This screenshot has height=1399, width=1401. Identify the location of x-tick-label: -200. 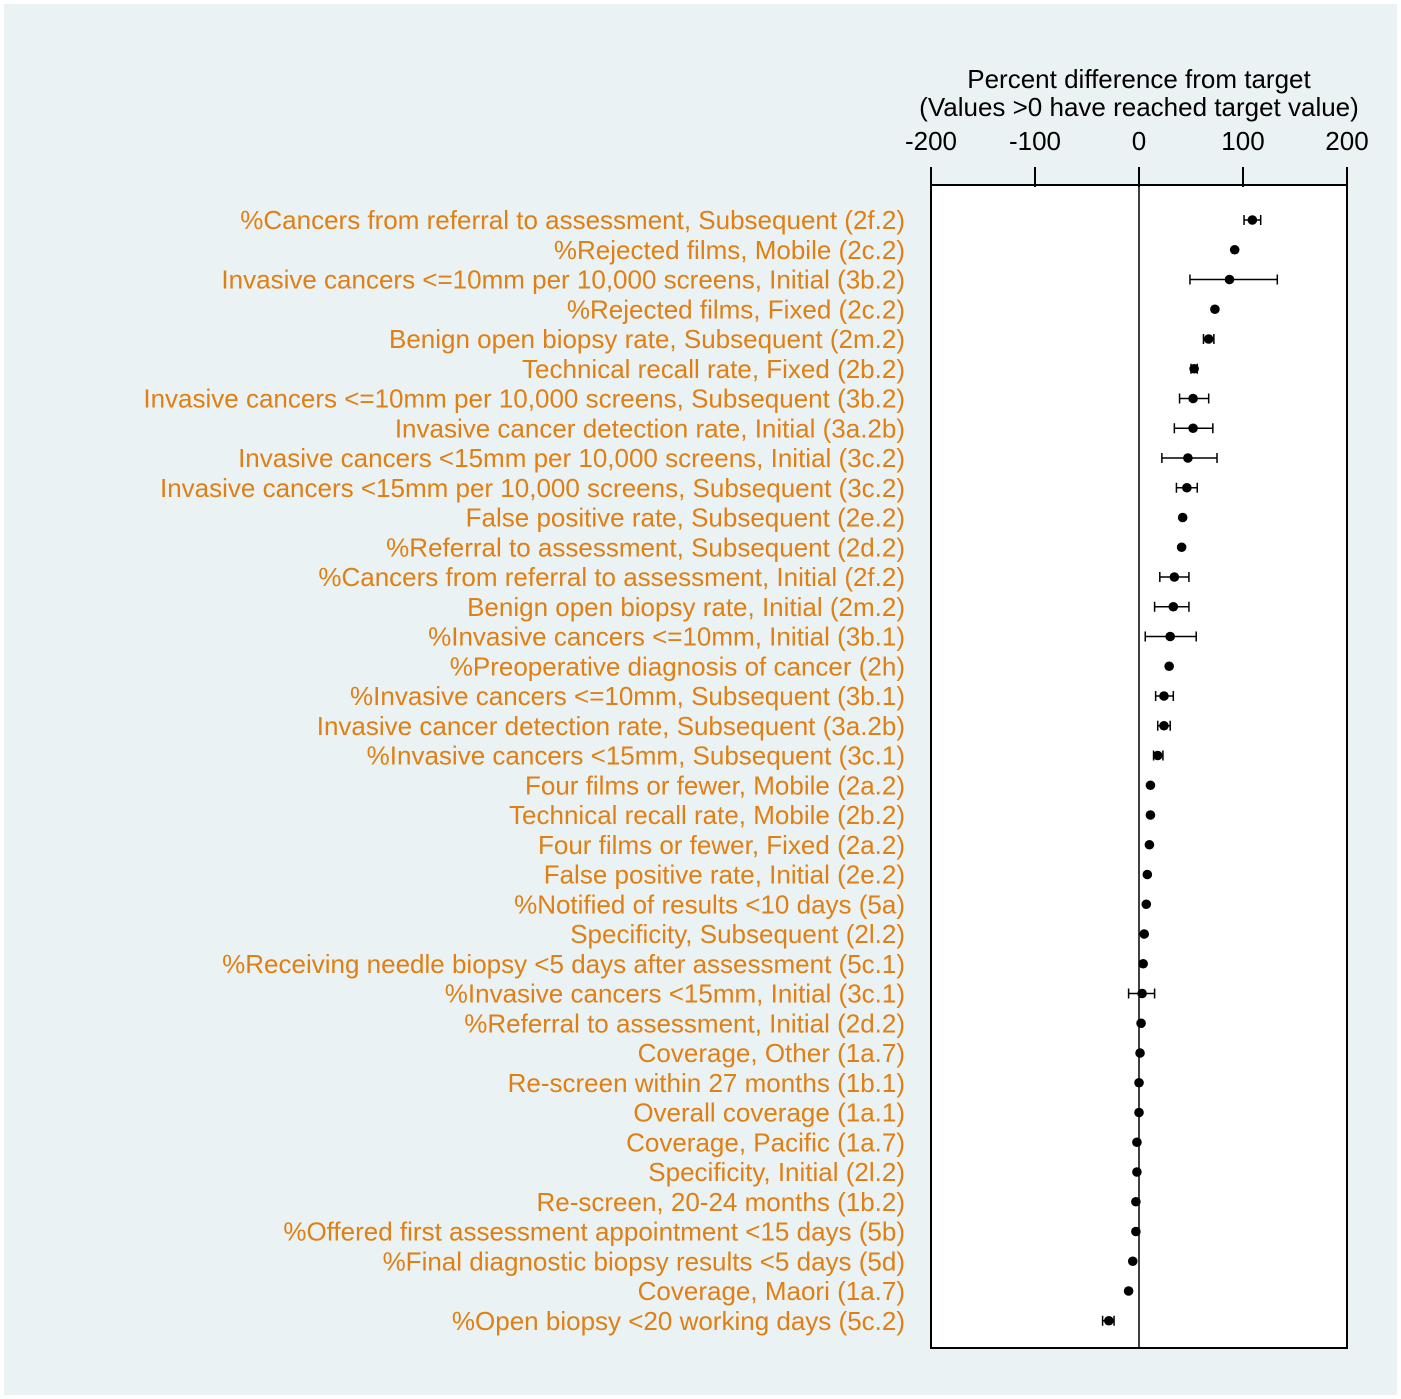
(931, 141).